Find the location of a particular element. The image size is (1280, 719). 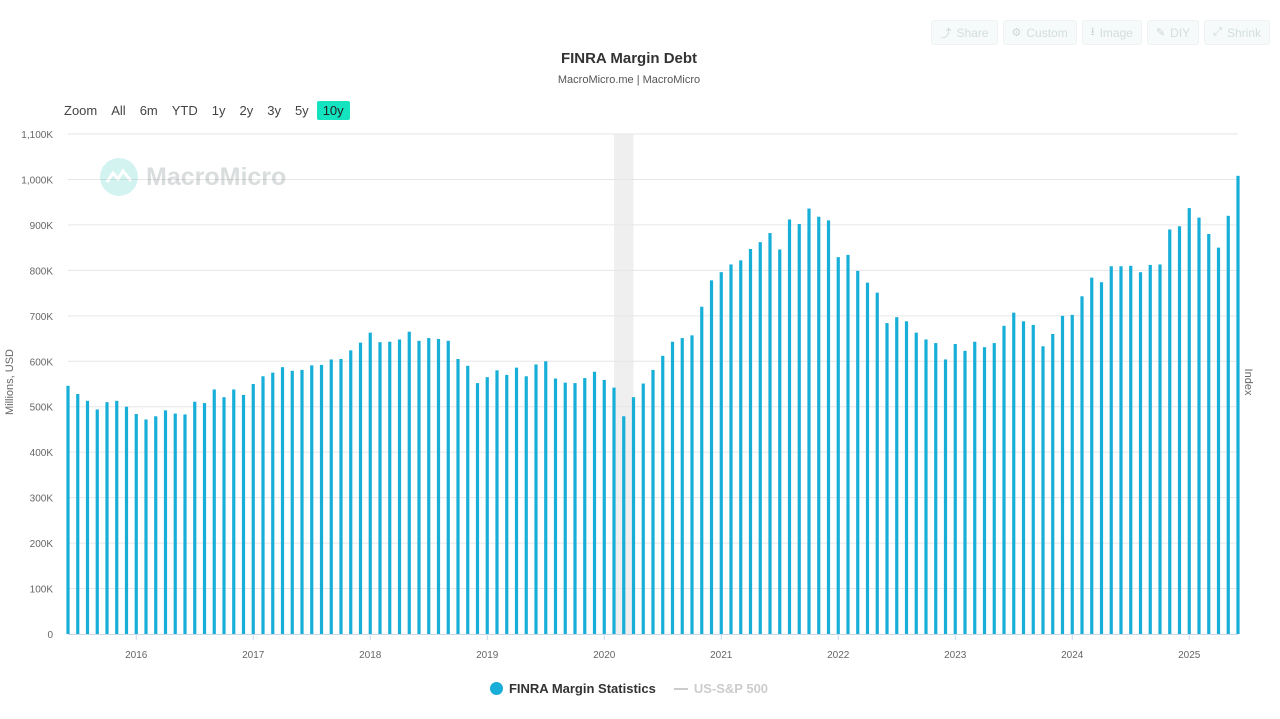

range-2y-button: 2y is located at coordinates (246, 110).